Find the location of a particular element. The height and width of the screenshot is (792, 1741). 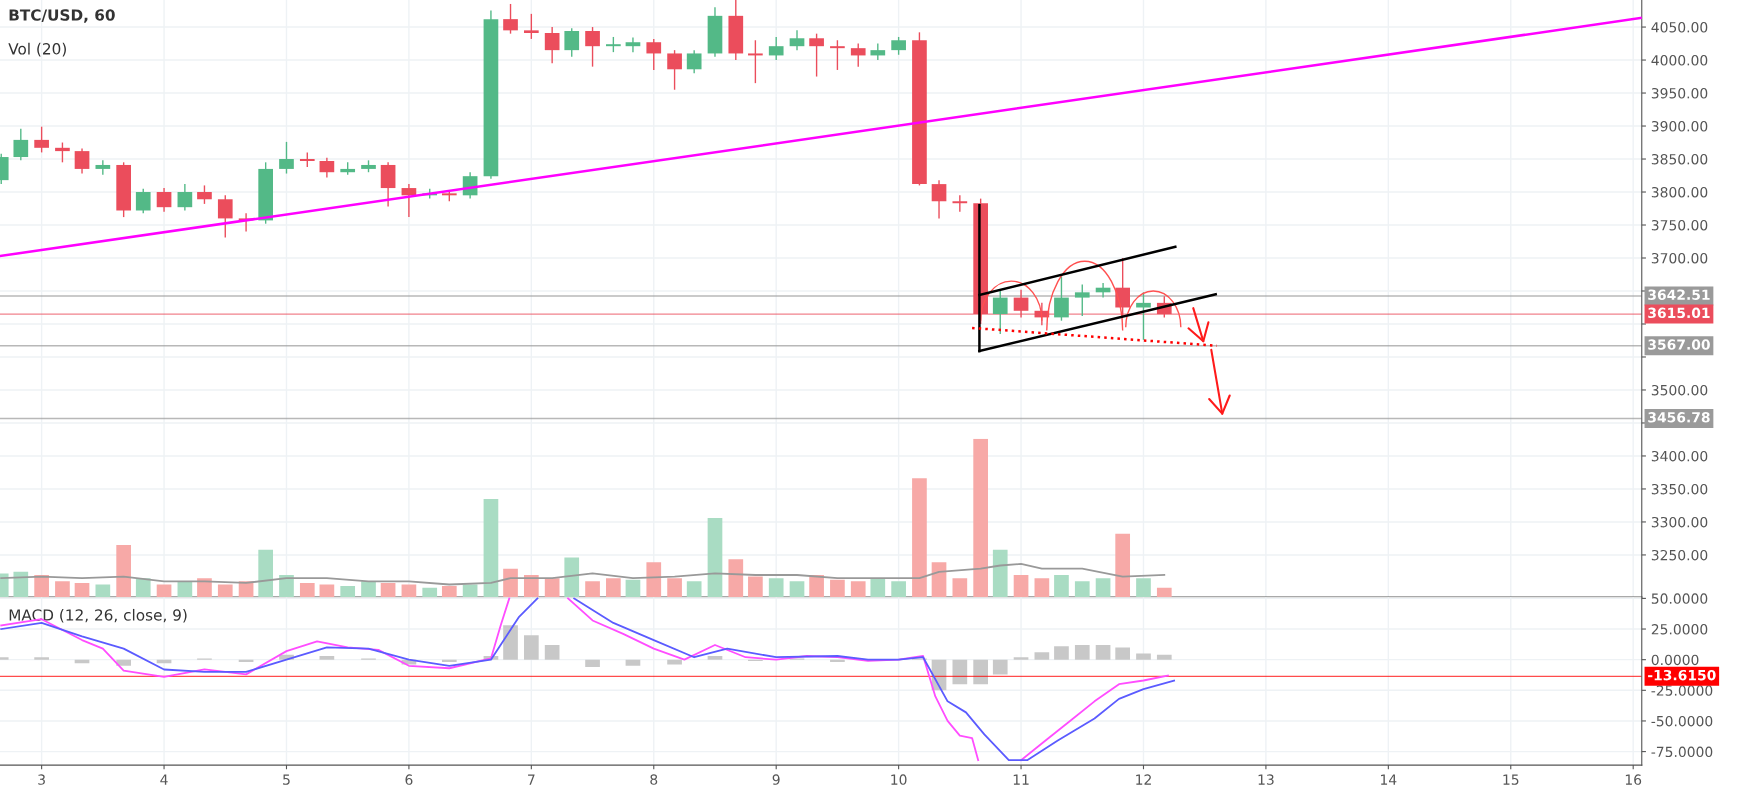

y-tick-label: 50.0000 is located at coordinates (1679, 598).